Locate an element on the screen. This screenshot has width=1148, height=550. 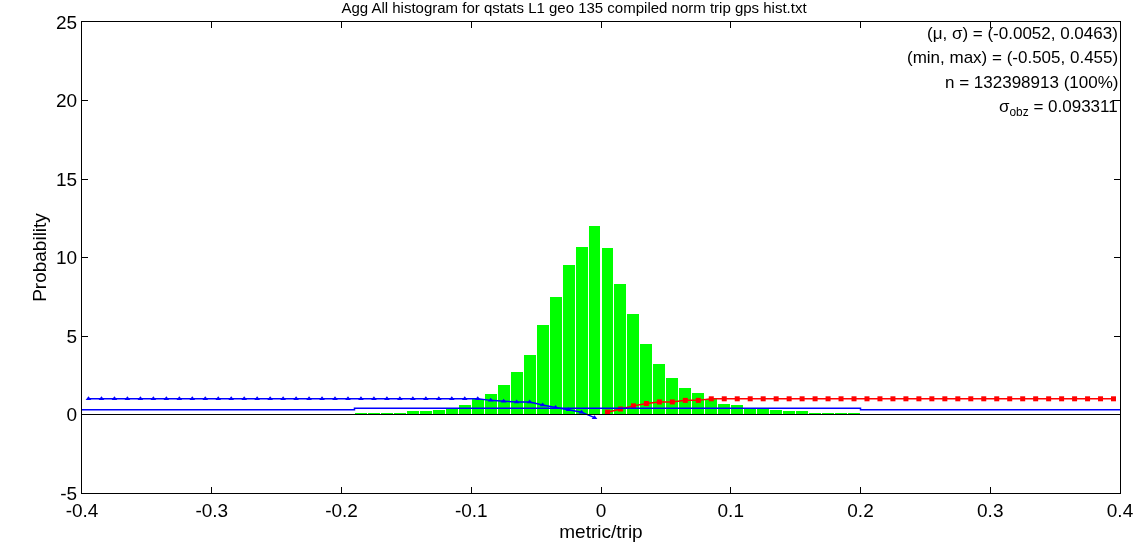
x-tick-label: -0.3 is located at coordinates (212, 510).